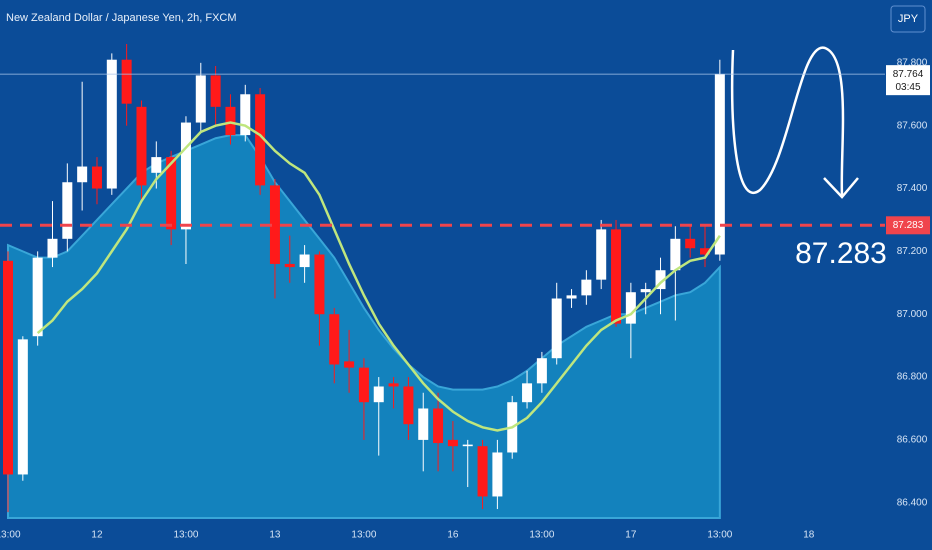  What do you see at coordinates (787, 121) in the screenshot?
I see `arrow-drawing` at bounding box center [787, 121].